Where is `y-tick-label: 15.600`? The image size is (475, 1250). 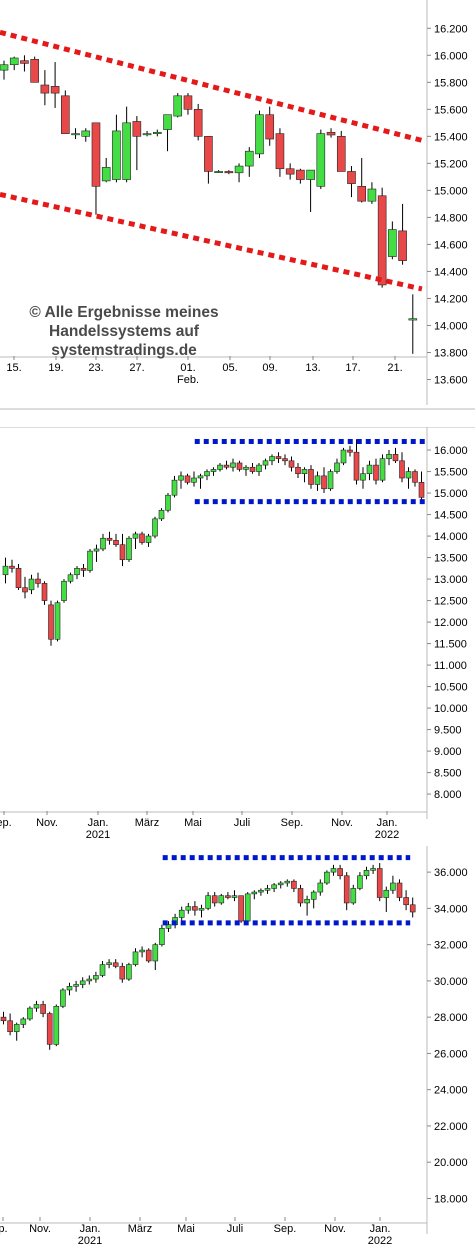
y-tick-label: 15.600 is located at coordinates (451, 110).